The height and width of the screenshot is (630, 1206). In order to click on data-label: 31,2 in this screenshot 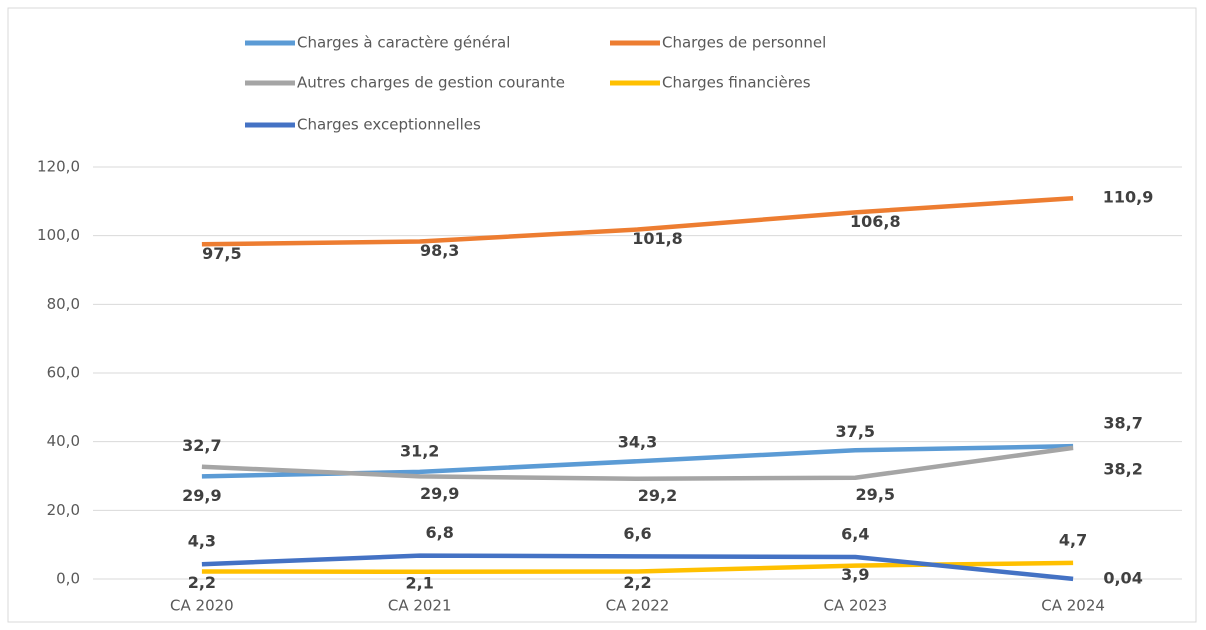, I will do `click(419, 450)`.